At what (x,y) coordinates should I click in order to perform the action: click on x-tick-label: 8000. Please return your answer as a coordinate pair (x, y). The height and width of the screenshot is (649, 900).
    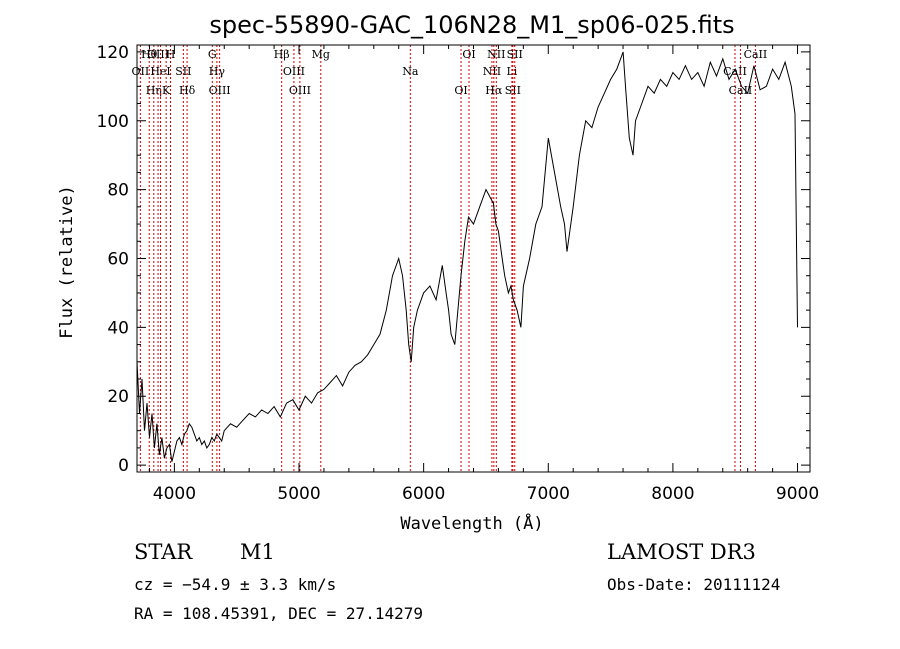
    Looking at the image, I should click on (672, 494).